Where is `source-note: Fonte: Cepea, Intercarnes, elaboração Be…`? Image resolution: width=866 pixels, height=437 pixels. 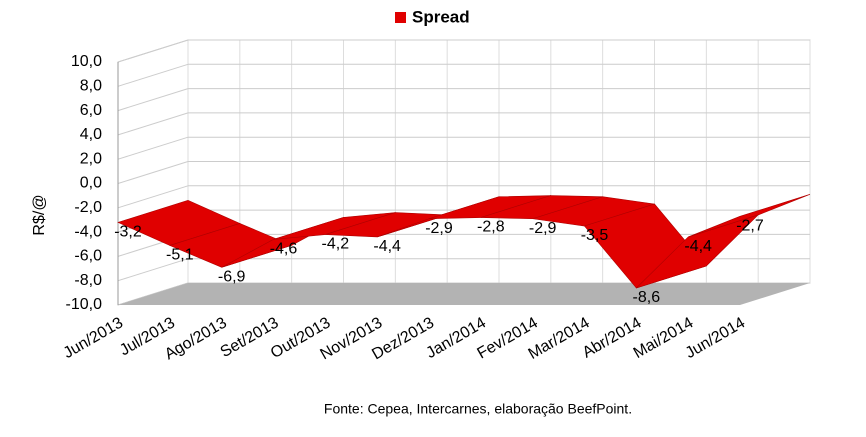 source-note: Fonte: Cepea, Intercarnes, elaboração Be… is located at coordinates (478, 409).